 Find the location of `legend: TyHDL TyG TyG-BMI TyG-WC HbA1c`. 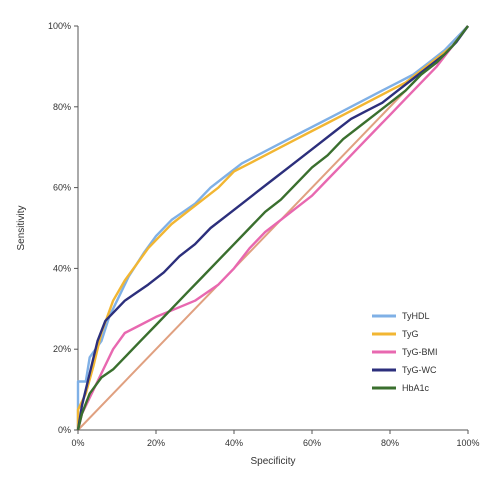

legend: TyHDL TyG TyG-BMI TyG-WC HbA1c is located at coordinates (405, 352).